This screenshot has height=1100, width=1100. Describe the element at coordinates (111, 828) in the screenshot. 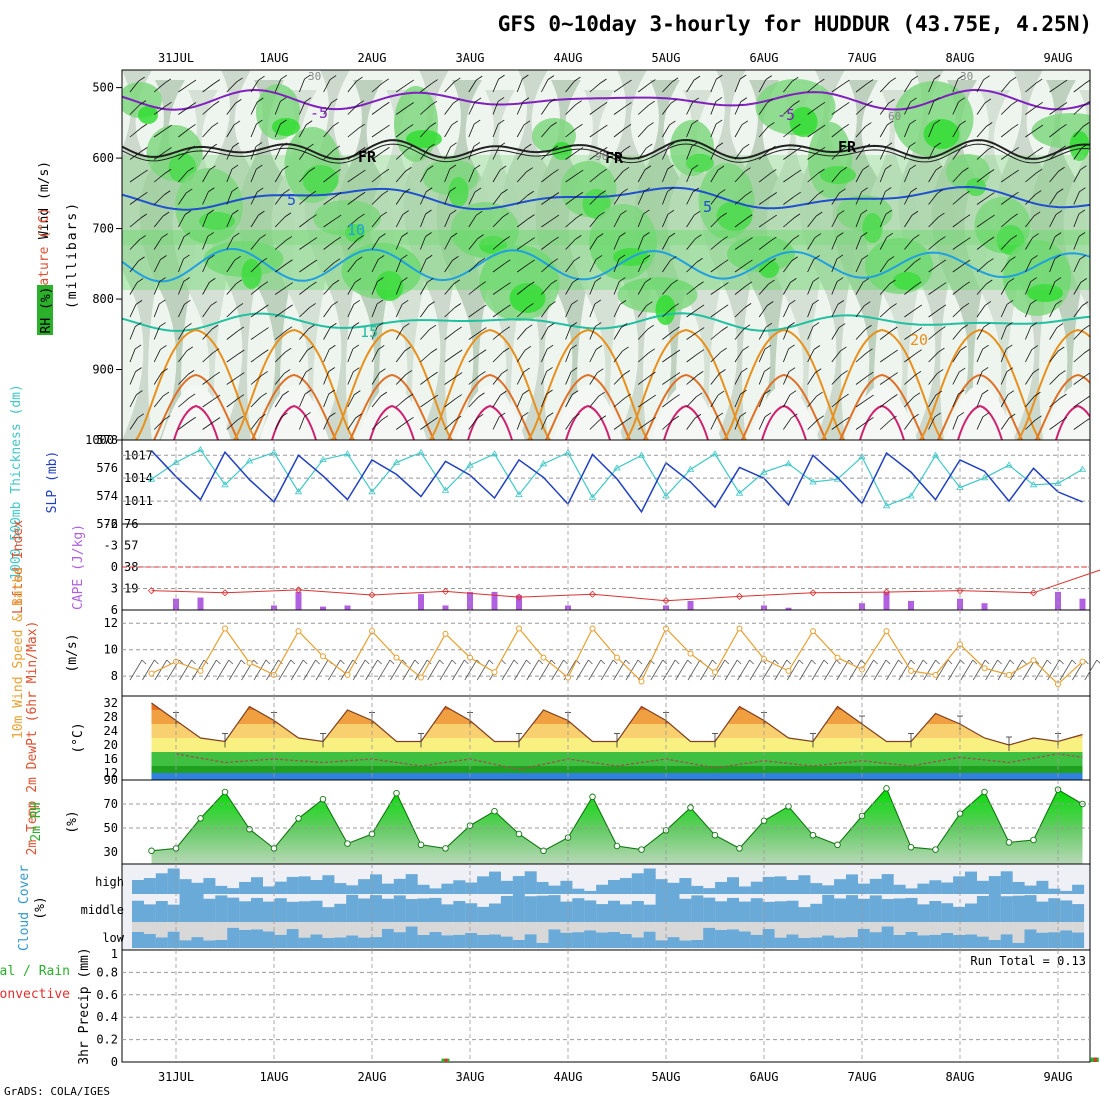

I see `rh-tick: 50` at that location.